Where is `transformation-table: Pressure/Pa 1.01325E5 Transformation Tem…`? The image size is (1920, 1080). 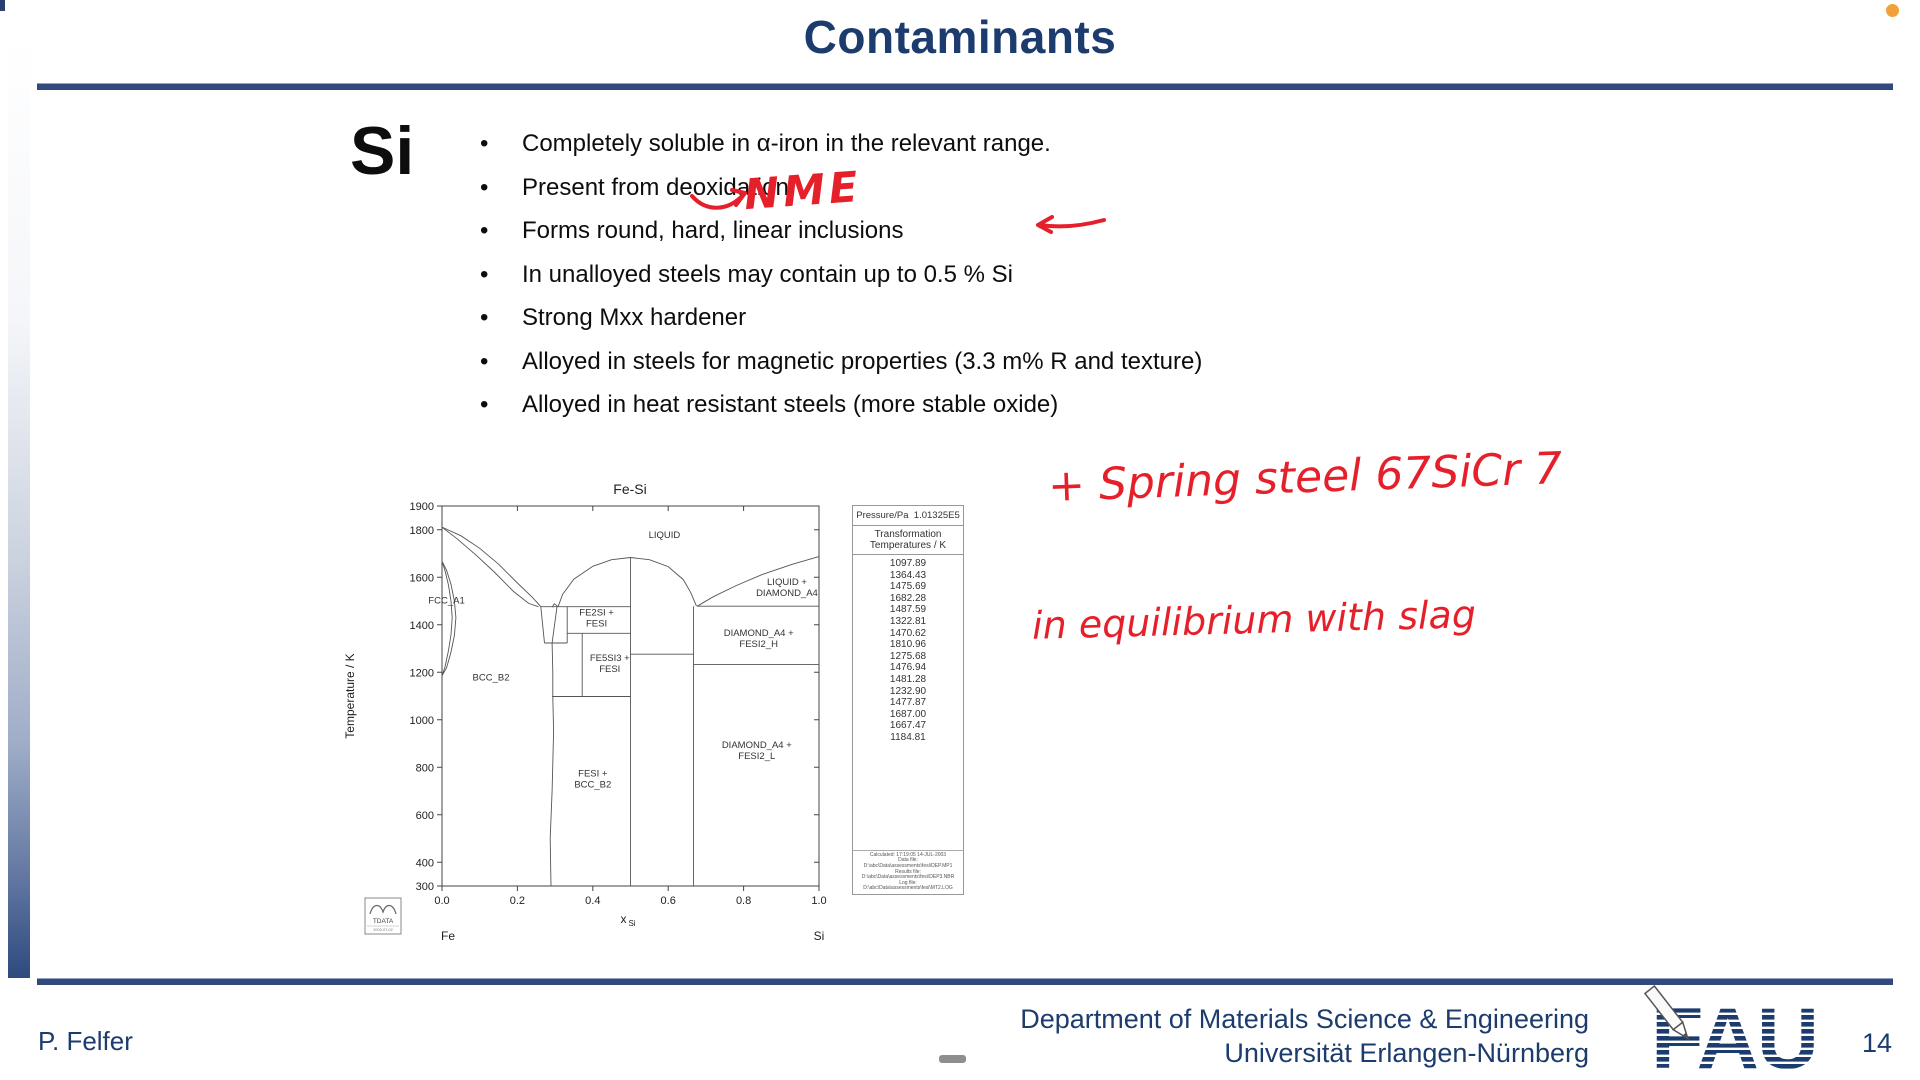 transformation-table: Pressure/Pa 1.01325E5 Transformation Tem… is located at coordinates (908, 700).